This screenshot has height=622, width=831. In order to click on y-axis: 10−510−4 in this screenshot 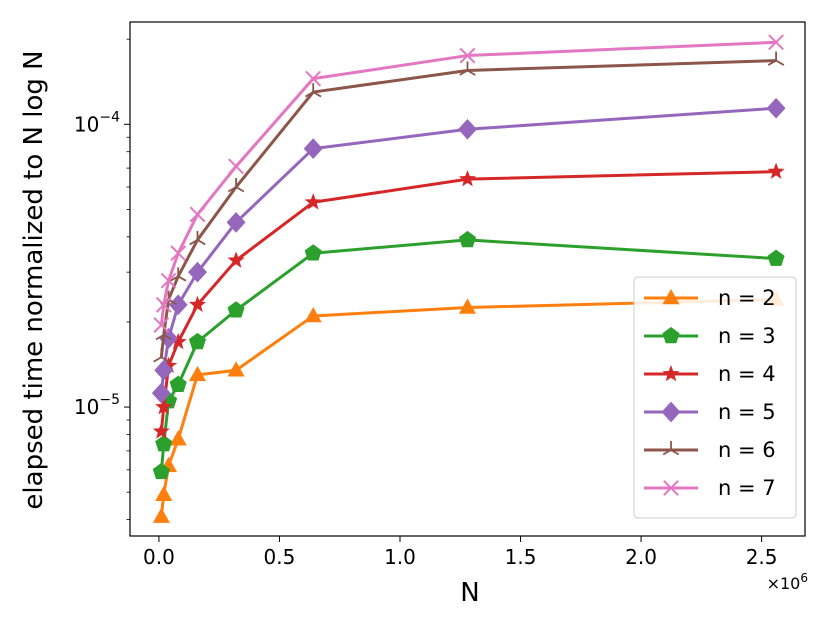, I will do `click(102, 279)`.